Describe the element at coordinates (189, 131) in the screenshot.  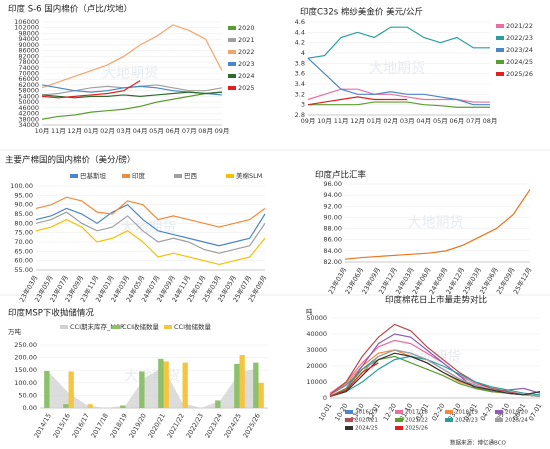
I see `x-tick-label: 07月` at that location.